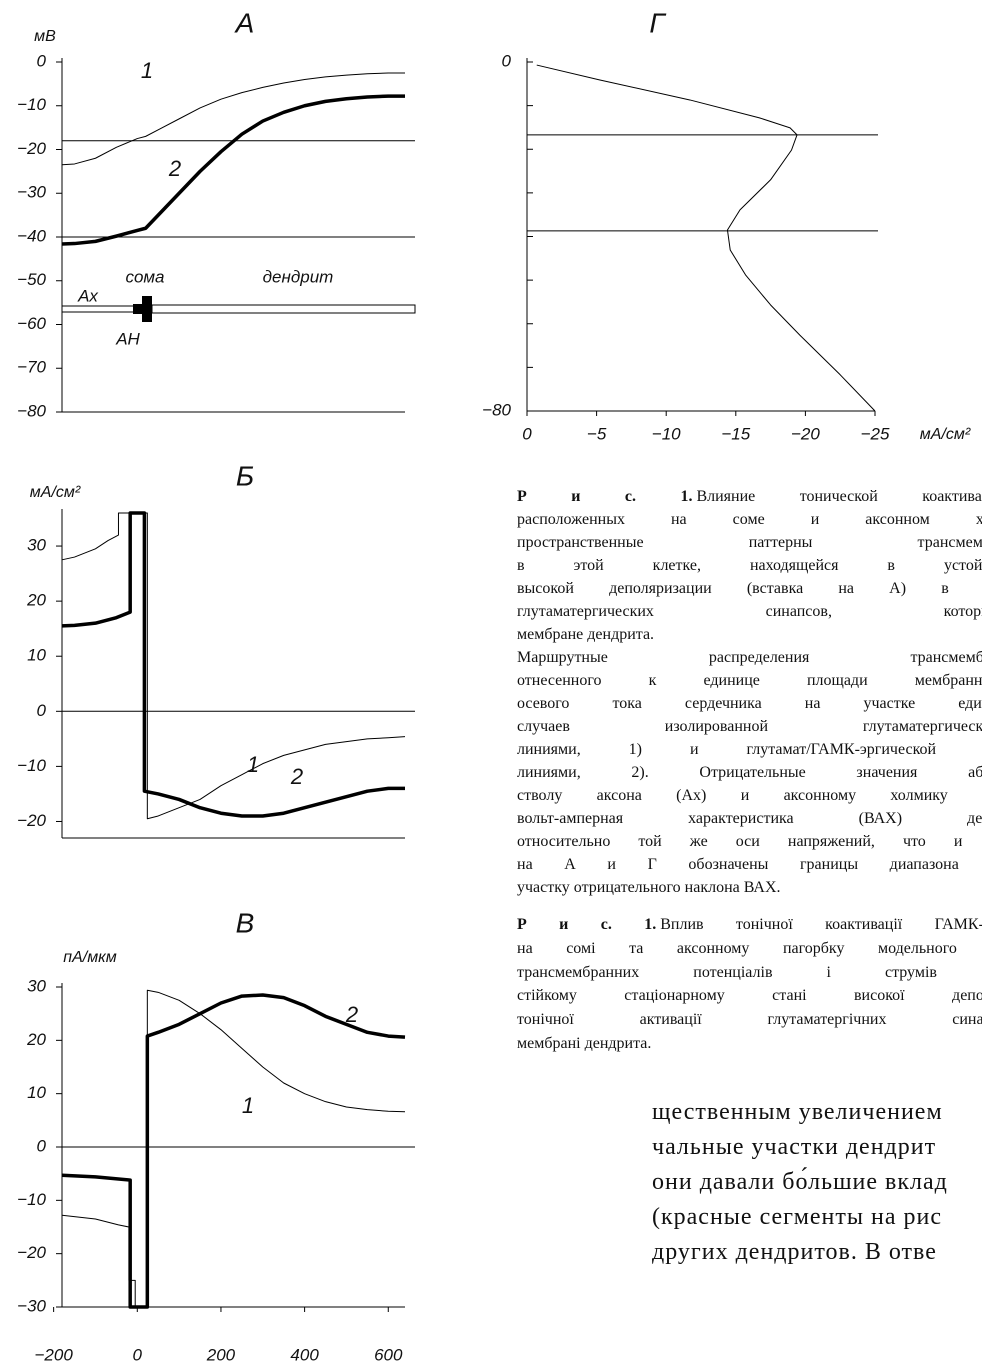 The height and width of the screenshot is (1369, 982). I want to click on caption-line: пространственные паттерны трансмембр, so click(749, 542).